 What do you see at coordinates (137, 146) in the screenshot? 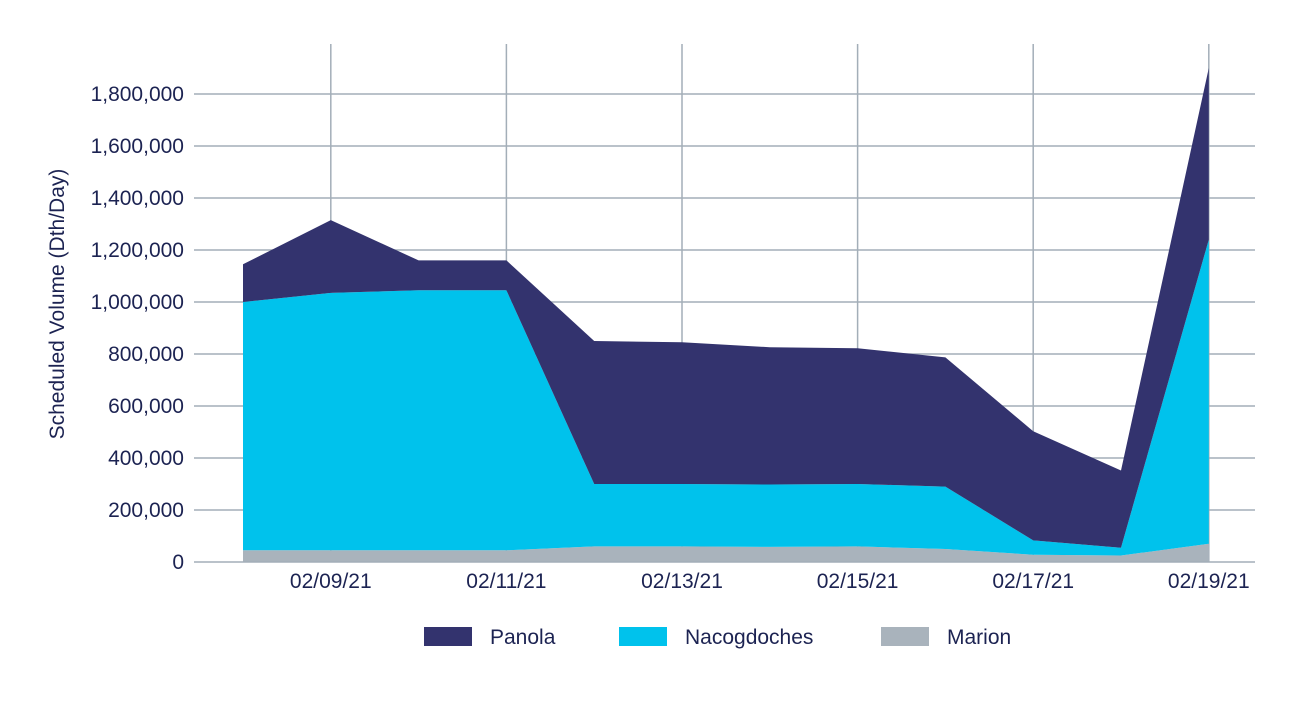
I see `y-tick-label: 1,600,000` at bounding box center [137, 146].